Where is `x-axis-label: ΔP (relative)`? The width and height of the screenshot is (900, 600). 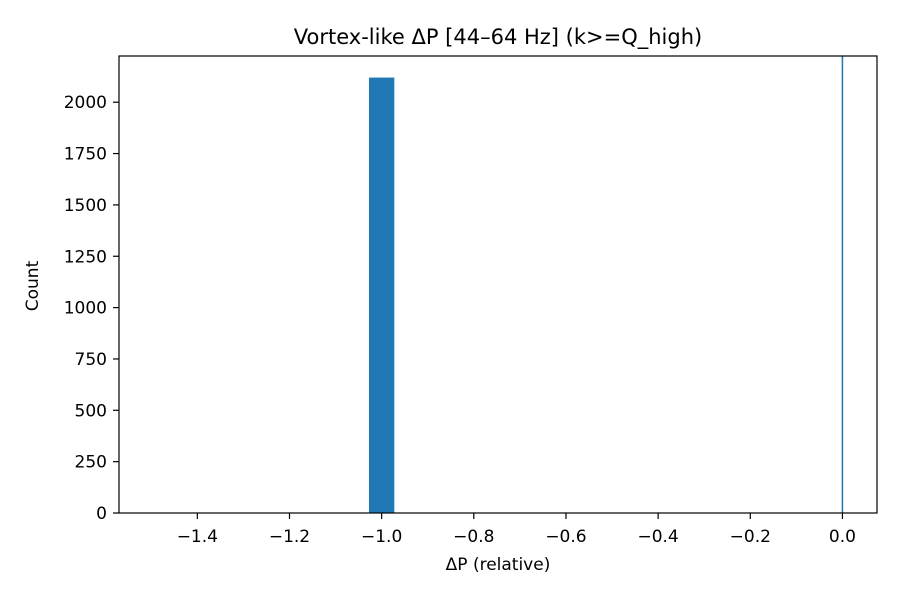
x-axis-label: ΔP (relative) is located at coordinates (498, 565).